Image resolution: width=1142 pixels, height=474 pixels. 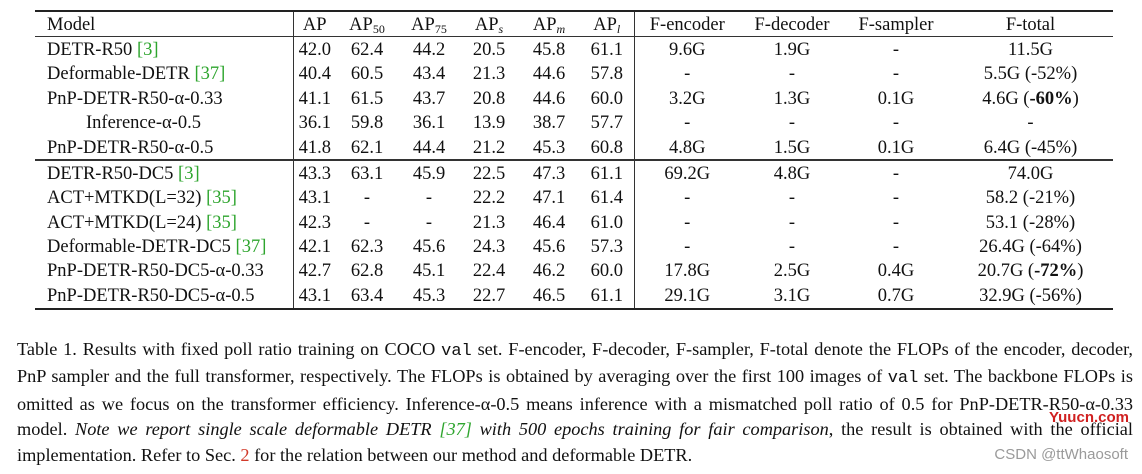 I want to click on ap50-cell: 63.1, so click(x=367, y=173).